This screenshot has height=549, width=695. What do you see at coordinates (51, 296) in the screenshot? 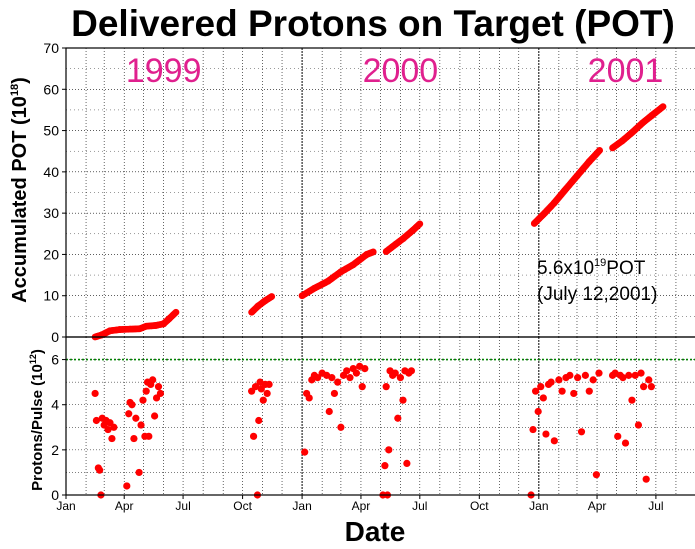
I see `ytick-label: 10` at bounding box center [51, 296].